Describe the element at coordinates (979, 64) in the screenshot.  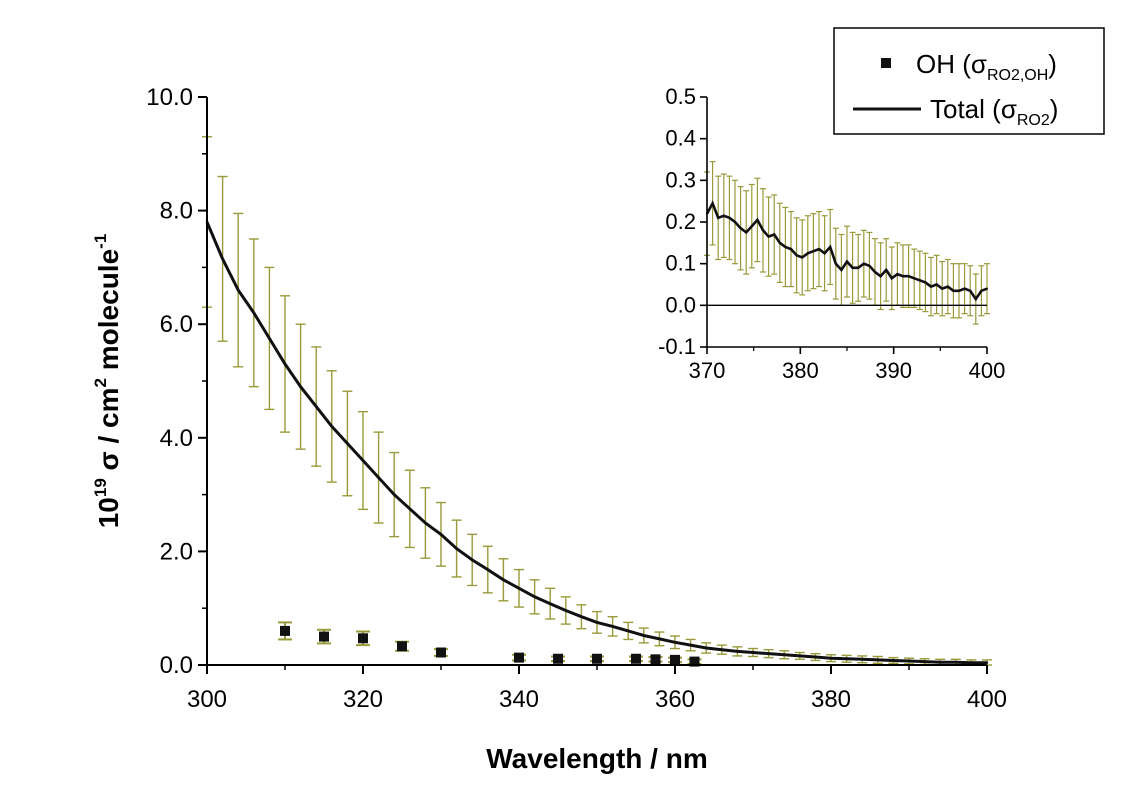
I see `legend-oh-sigma: σ` at that location.